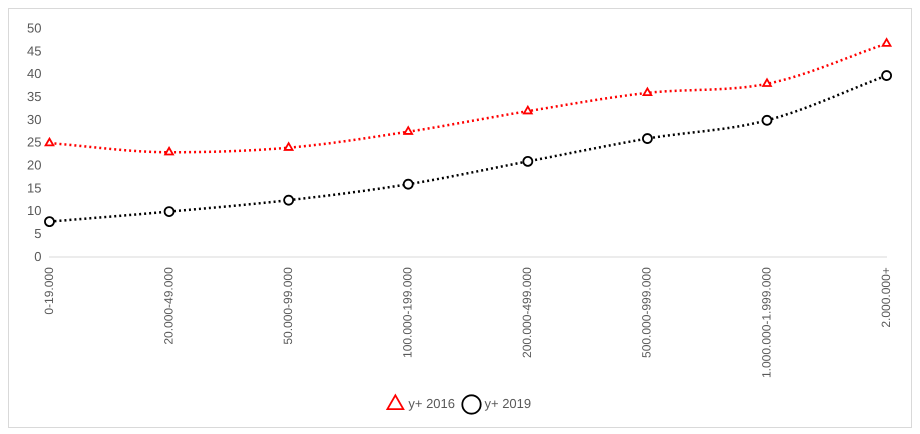 The width and height of the screenshot is (920, 434). Describe the element at coordinates (34, 74) in the screenshot. I see `y-tick-label: 40` at that location.